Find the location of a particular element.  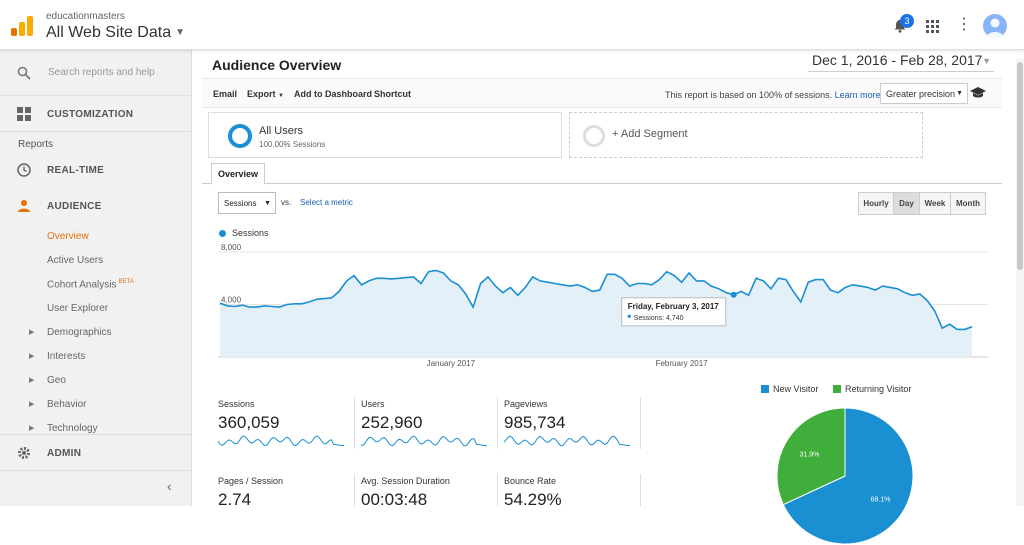

tab-overview: Overview is located at coordinates (238, 174).